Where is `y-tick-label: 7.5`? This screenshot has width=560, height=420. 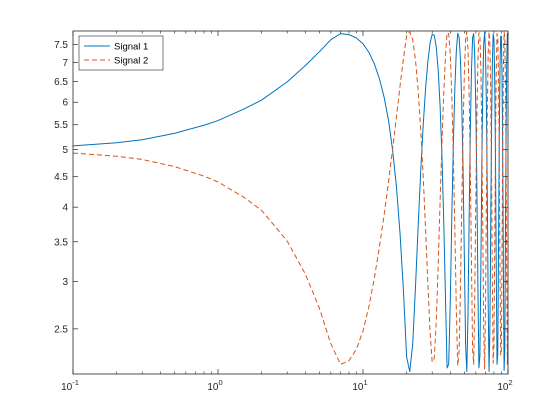
y-tick-label: 7.5 is located at coordinates (61, 45).